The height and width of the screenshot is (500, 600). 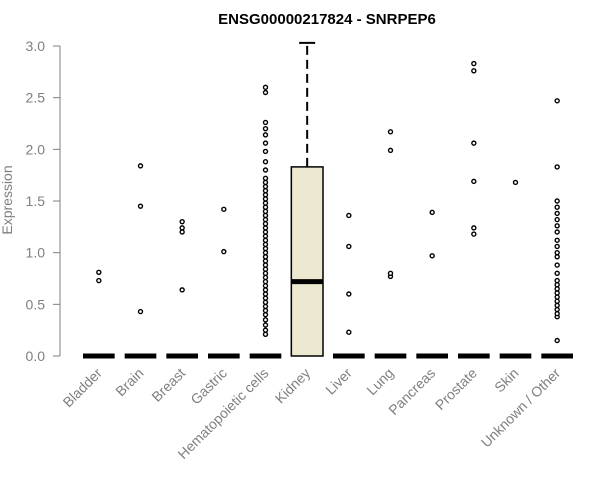 I want to click on box-kidney, so click(x=307, y=199).